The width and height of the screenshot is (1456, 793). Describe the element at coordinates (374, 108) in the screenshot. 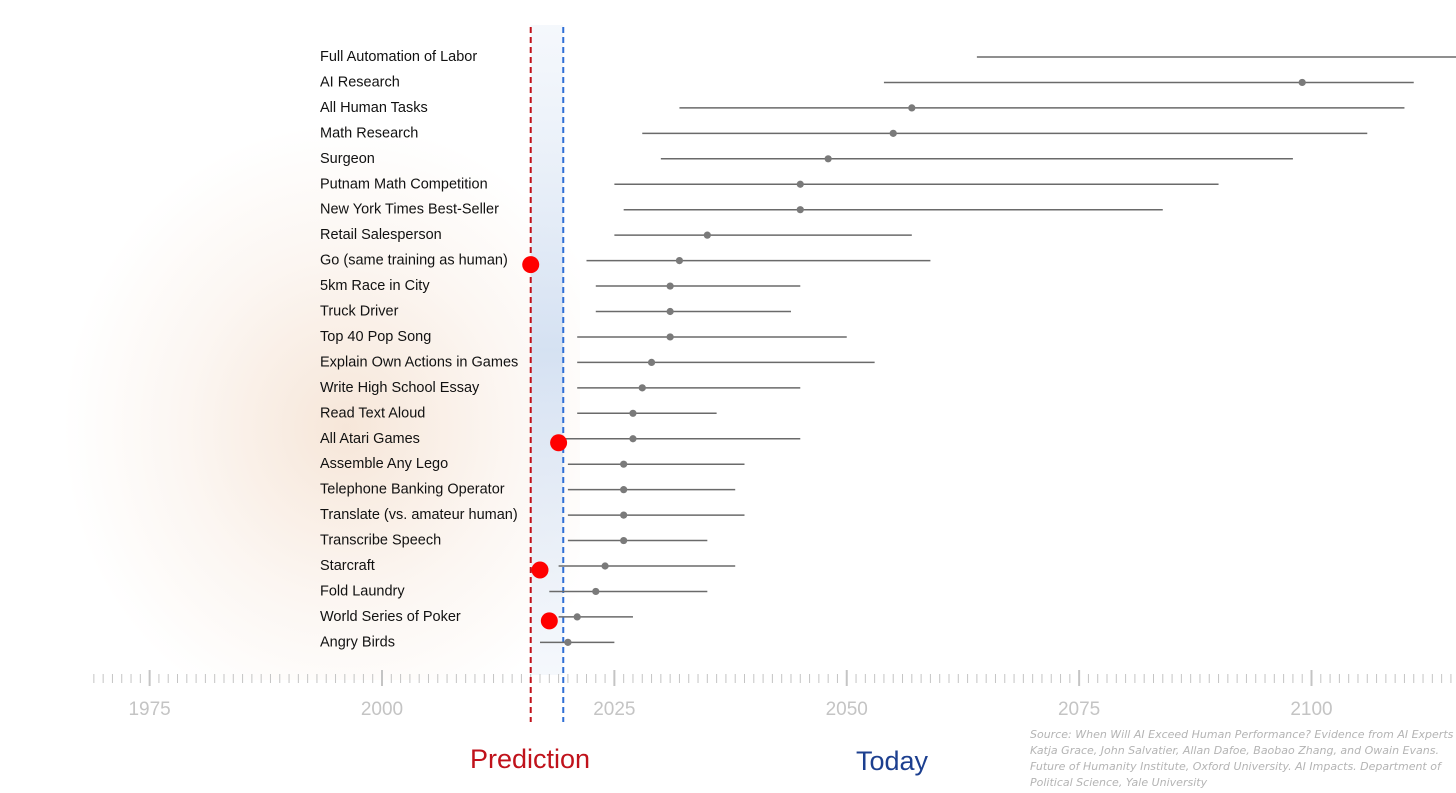

I see `task-label: All Human Tasks` at that location.